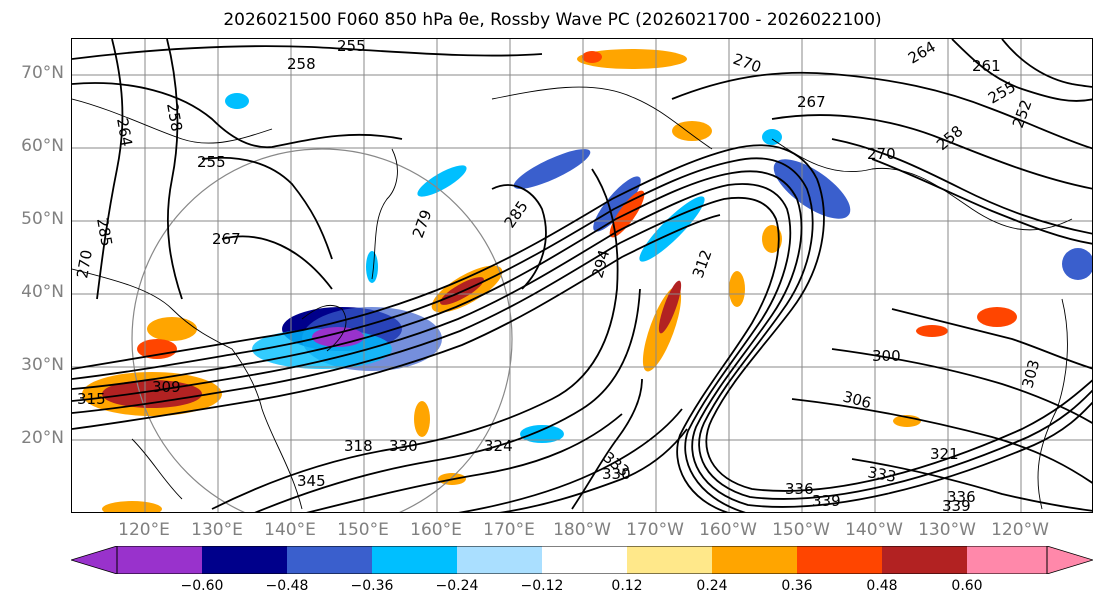 The height and width of the screenshot is (606, 1105). I want to click on lon-label-130e: 130°E, so click(217, 530).